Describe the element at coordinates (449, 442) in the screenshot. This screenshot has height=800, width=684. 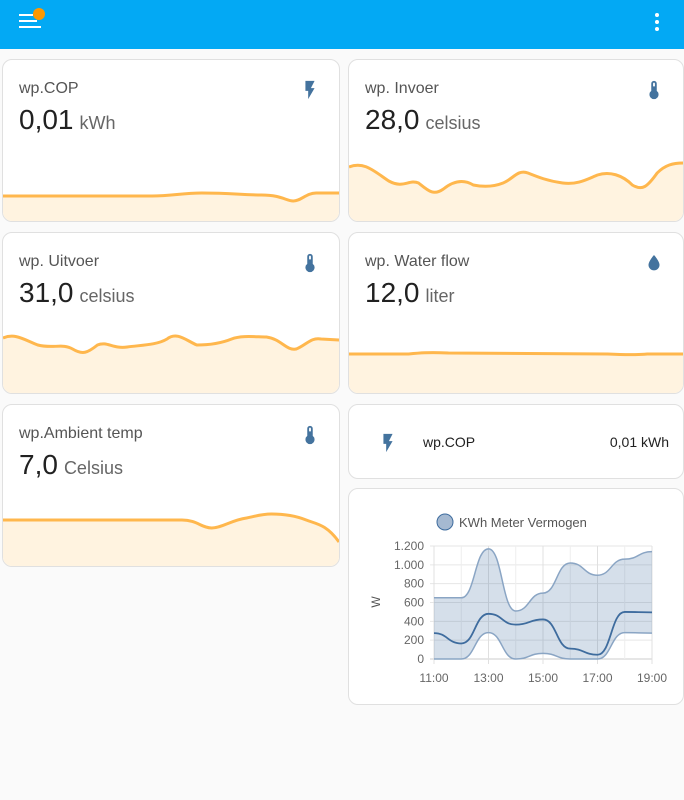
I see `entity-name: wp.COP` at that location.